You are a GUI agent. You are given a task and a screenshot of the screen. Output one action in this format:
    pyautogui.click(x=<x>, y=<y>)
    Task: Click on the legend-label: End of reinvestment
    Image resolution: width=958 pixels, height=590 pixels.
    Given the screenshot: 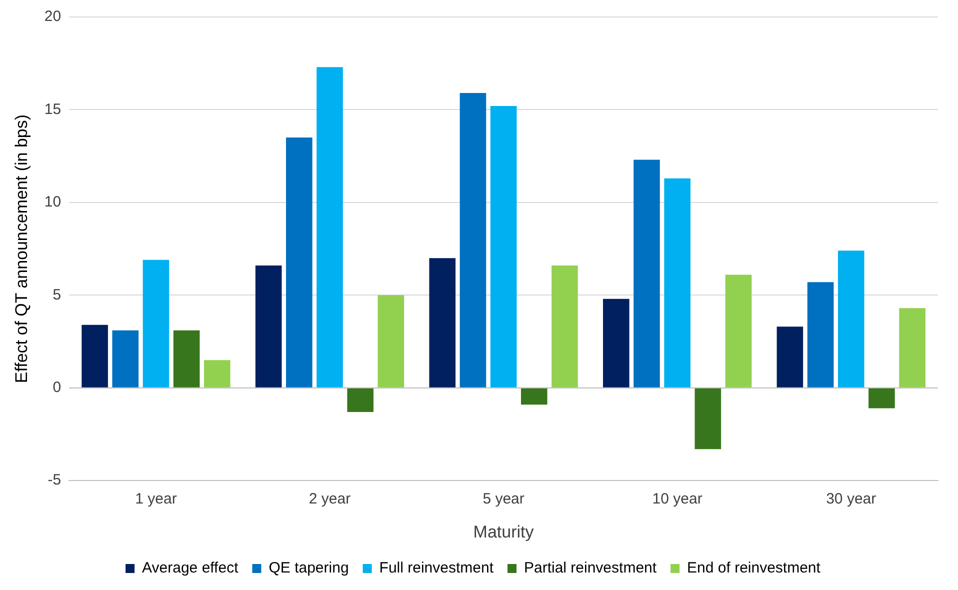 What is the action you would take?
    pyautogui.click(x=754, y=568)
    